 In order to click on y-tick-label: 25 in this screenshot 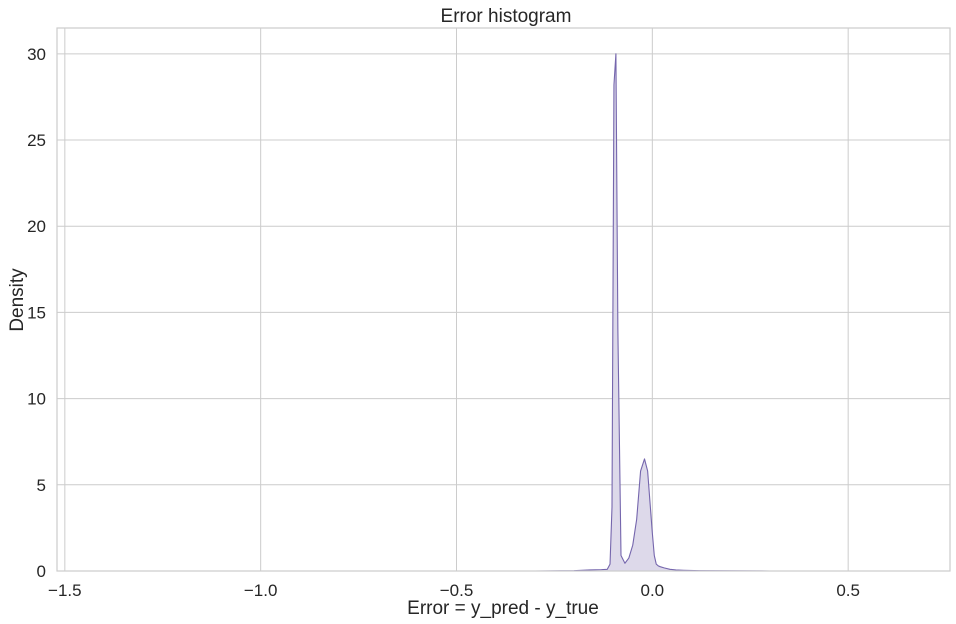, I will do `click(36, 140)`.